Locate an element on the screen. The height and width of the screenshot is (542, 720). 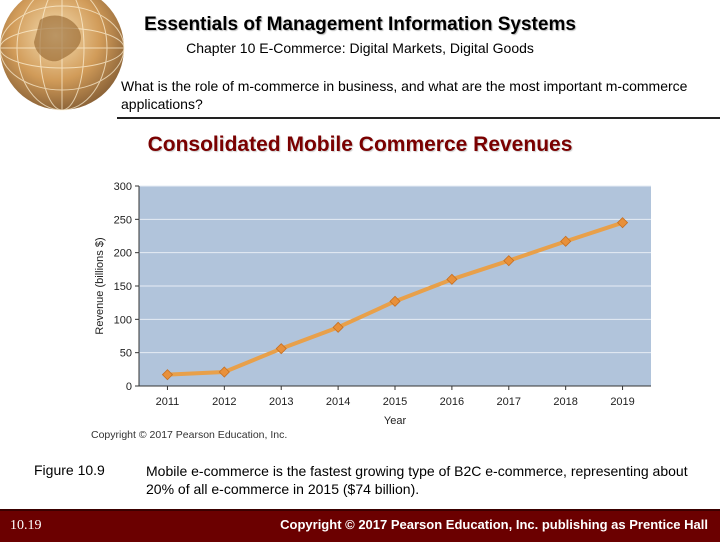
y-tick-label: 250 is located at coordinates (123, 220).